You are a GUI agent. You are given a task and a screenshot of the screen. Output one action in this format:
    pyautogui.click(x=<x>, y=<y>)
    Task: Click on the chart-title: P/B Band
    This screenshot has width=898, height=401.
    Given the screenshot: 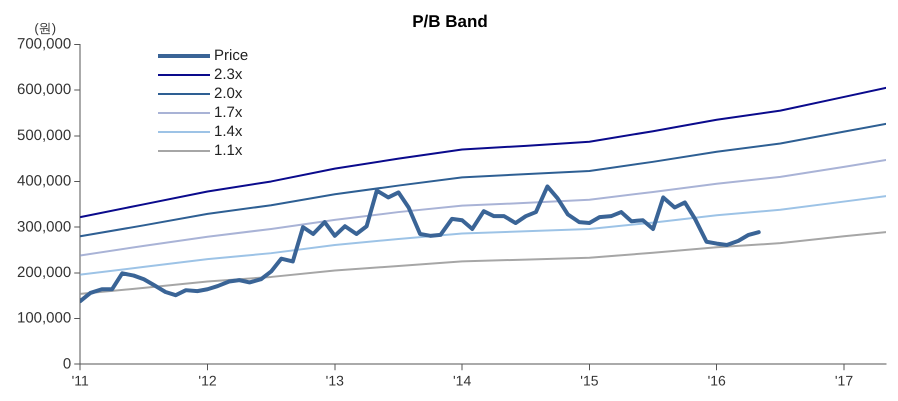 What is the action you would take?
    pyautogui.click(x=450, y=21)
    